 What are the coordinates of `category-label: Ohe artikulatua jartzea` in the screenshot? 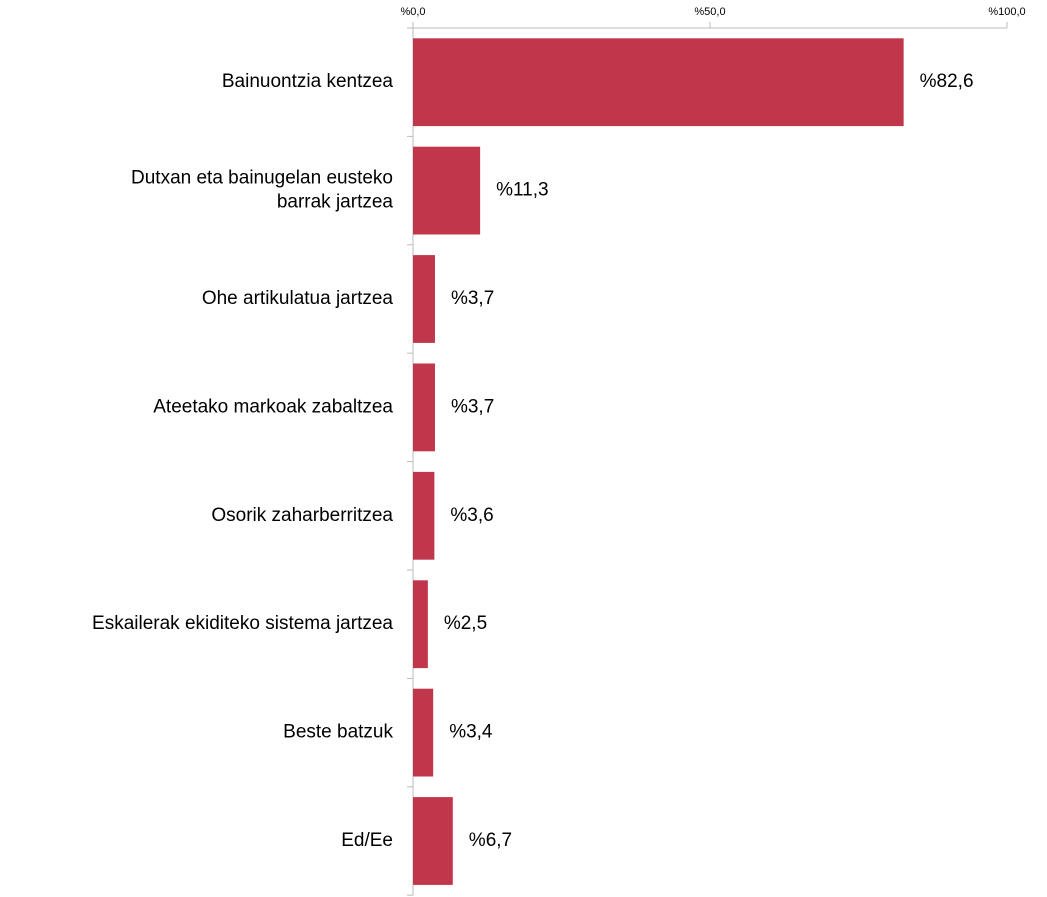 It's located at (298, 298).